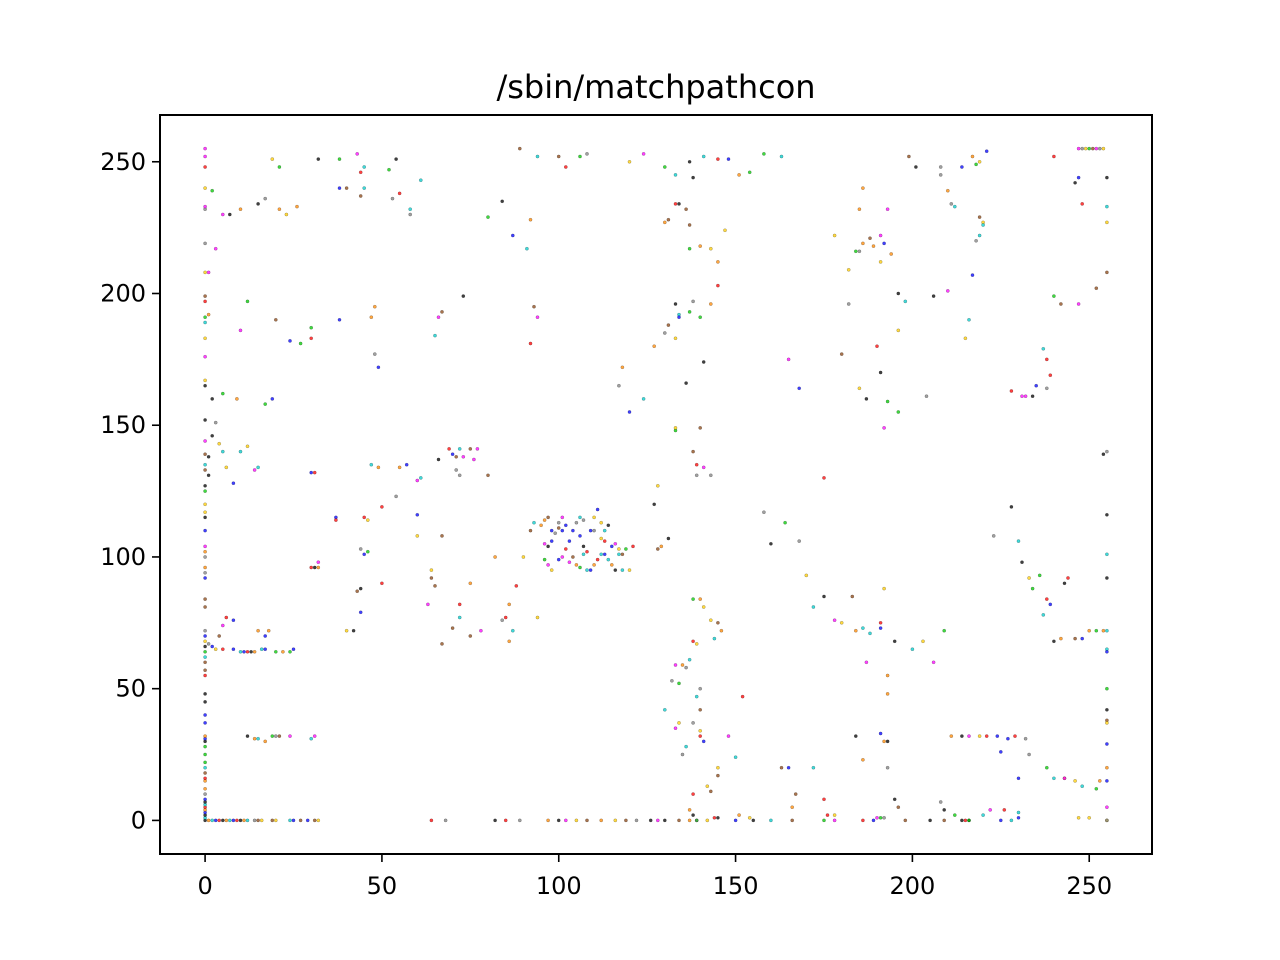 Image resolution: width=1280 pixels, height=960 pixels. Describe the element at coordinates (138, 820) in the screenshot. I see `y-tick-label: 0` at that location.